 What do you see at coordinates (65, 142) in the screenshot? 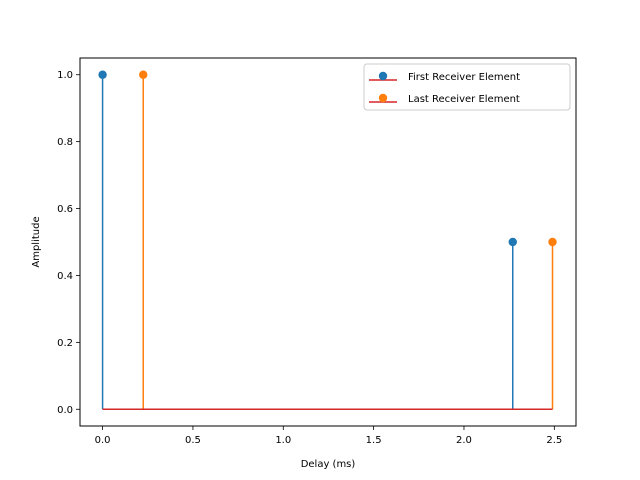
I see `y-tick-label: 0.8` at bounding box center [65, 142].